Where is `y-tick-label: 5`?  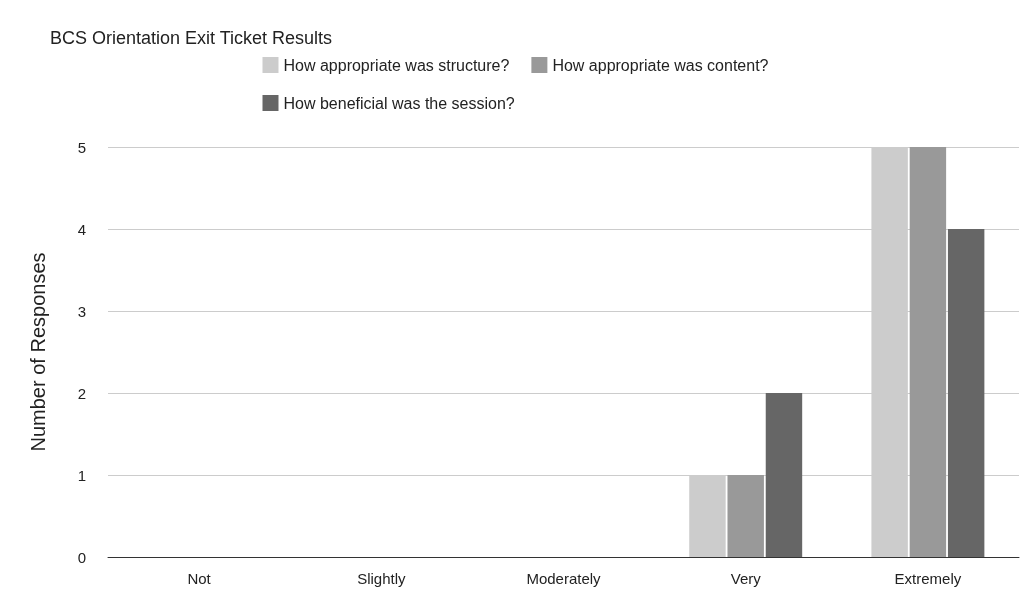 y-tick-label: 5 is located at coordinates (81, 147).